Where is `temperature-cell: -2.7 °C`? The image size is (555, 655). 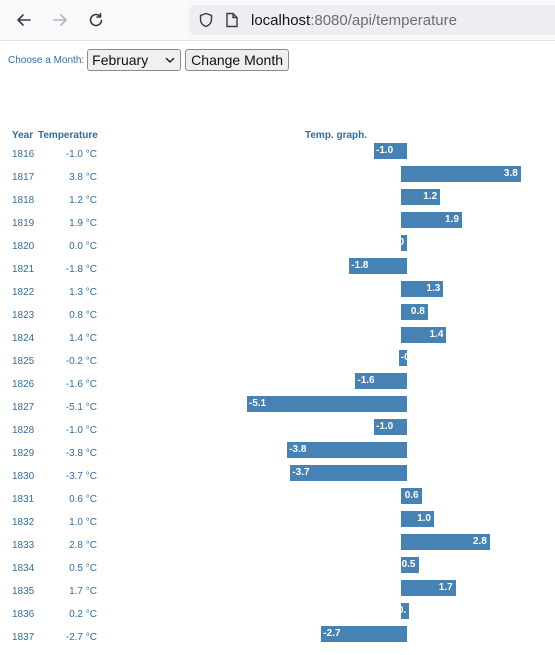
temperature-cell: -2.7 °C is located at coordinates (81, 637).